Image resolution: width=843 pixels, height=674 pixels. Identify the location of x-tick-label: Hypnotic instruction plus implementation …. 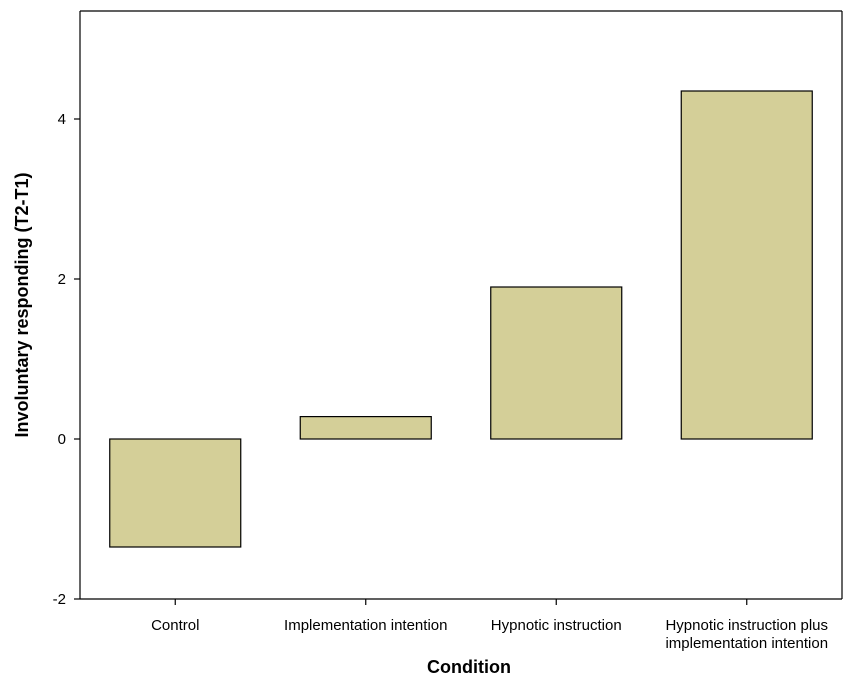
(746, 634).